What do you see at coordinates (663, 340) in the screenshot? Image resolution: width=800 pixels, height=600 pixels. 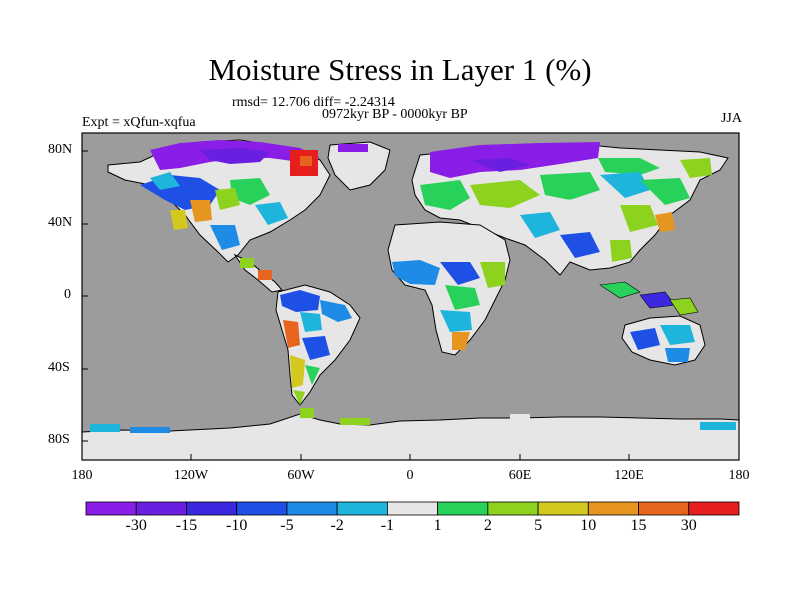 I see `australia` at bounding box center [663, 340].